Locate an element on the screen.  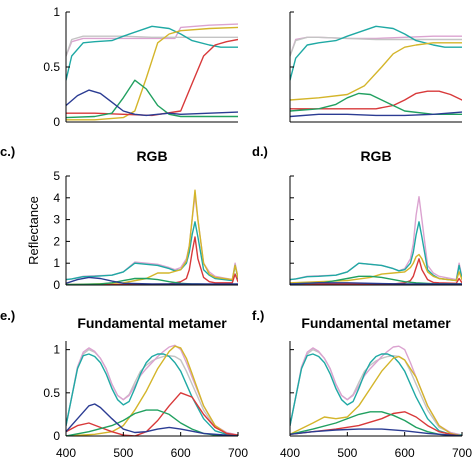
panel-b is located at coordinates (375, 67).